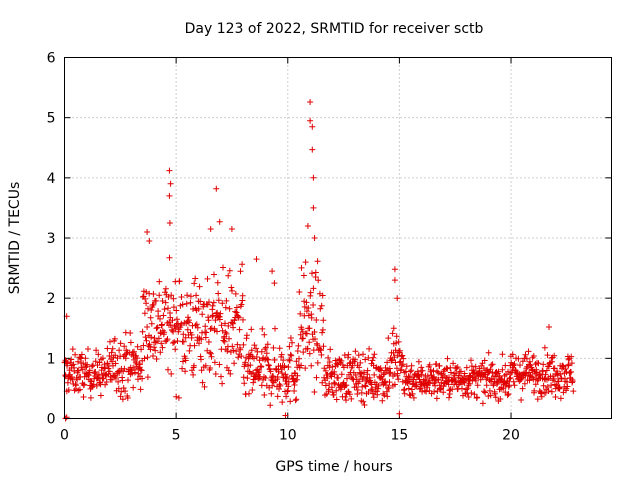  Describe the element at coordinates (399, 436) in the screenshot. I see `x-tick-label: 15` at that location.